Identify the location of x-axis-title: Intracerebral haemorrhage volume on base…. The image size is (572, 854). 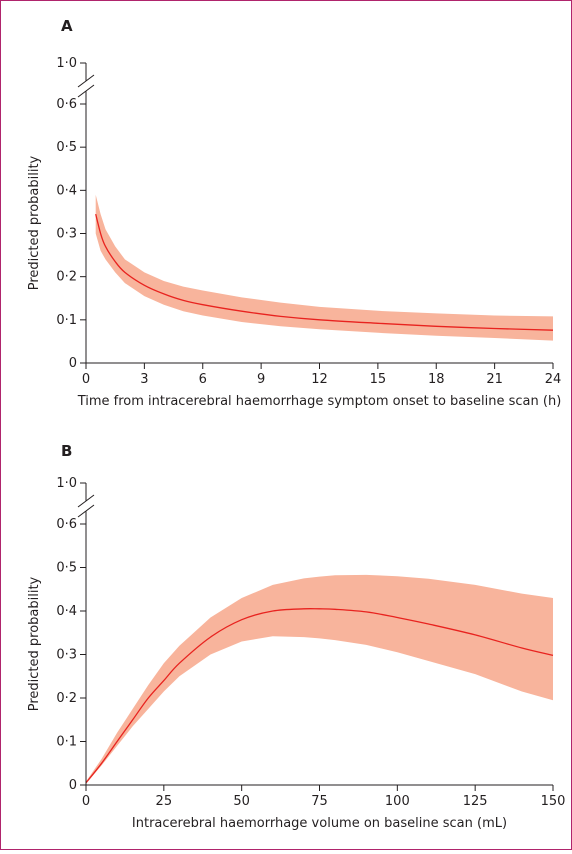
(319, 823).